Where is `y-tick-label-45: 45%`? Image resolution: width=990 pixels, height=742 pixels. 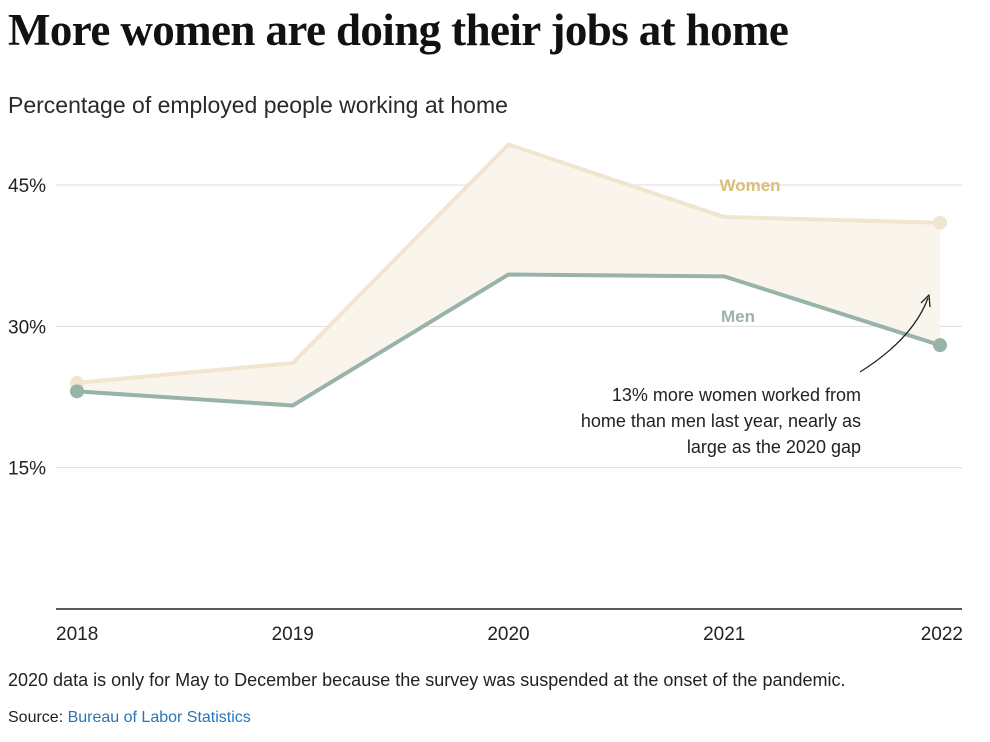 y-tick-label-45: 45% is located at coordinates (27, 186).